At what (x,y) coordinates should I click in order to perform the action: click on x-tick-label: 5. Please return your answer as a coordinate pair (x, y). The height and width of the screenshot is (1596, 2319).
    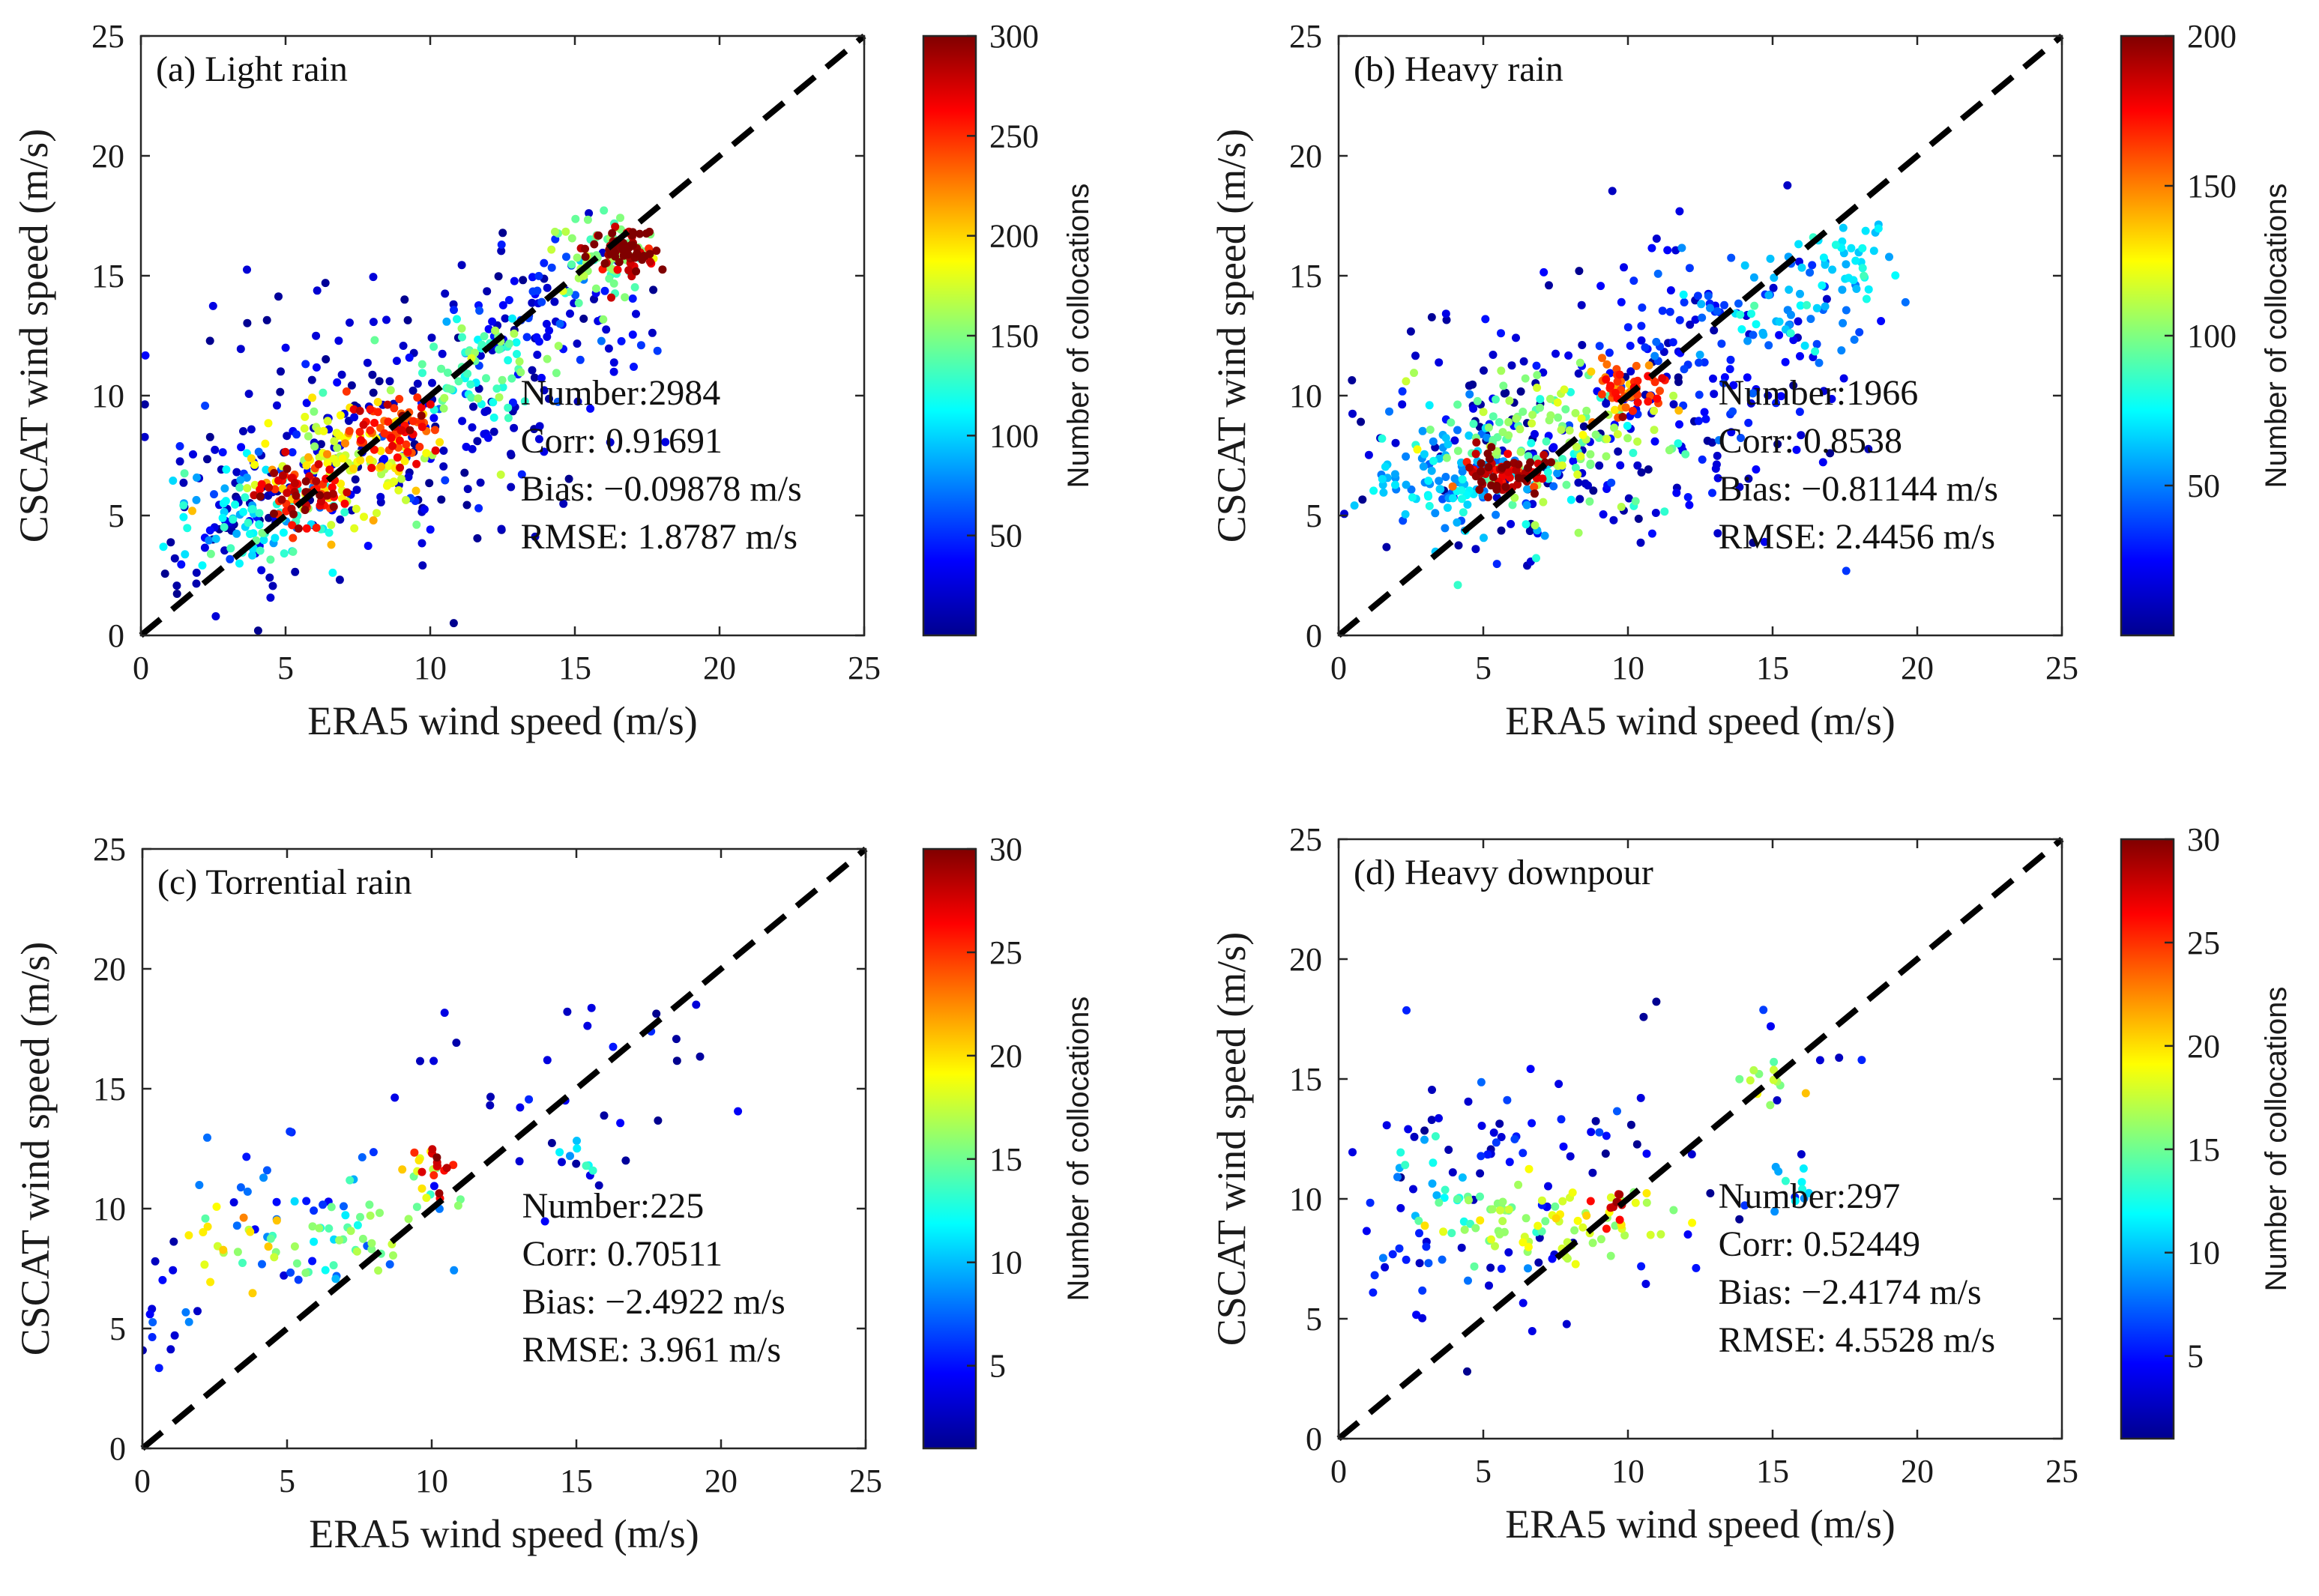
    Looking at the image, I should click on (286, 668).